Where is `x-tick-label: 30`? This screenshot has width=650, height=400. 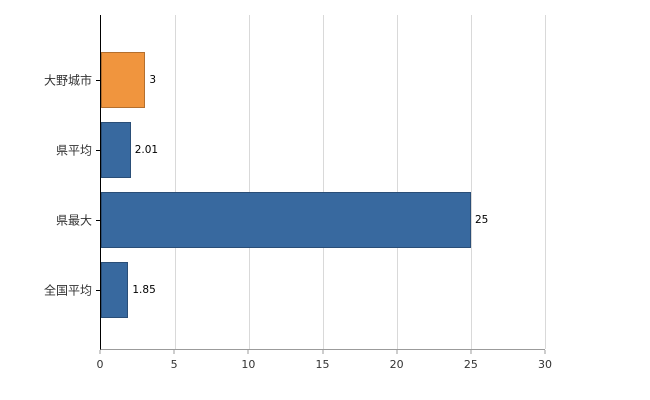
x-tick-label: 30 is located at coordinates (545, 364).